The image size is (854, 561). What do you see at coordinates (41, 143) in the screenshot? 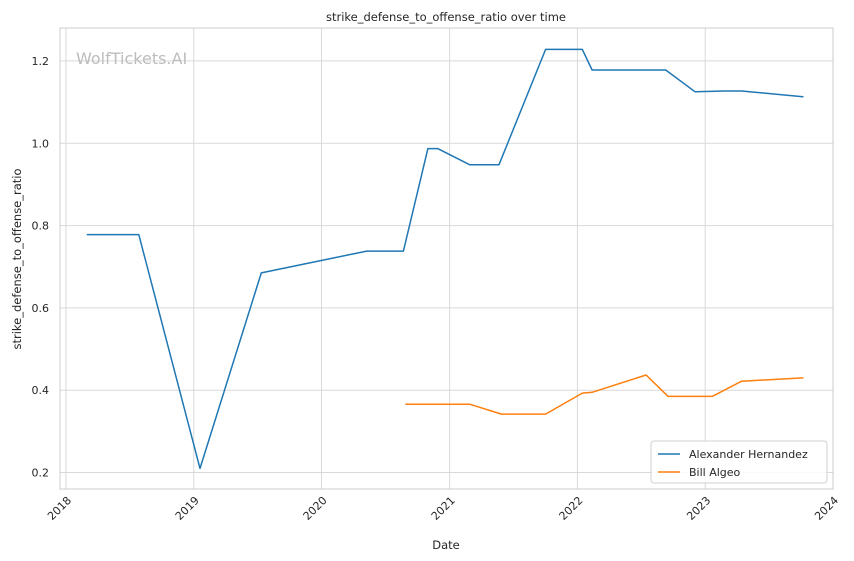
I see `y-tick-label: 1.0` at bounding box center [41, 143].